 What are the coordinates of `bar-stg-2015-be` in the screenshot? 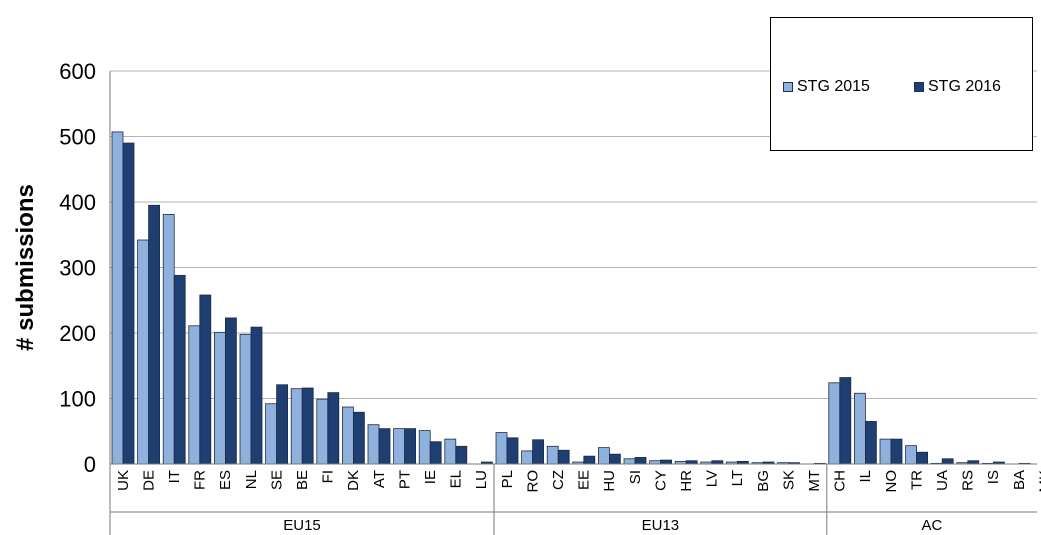 It's located at (296, 426).